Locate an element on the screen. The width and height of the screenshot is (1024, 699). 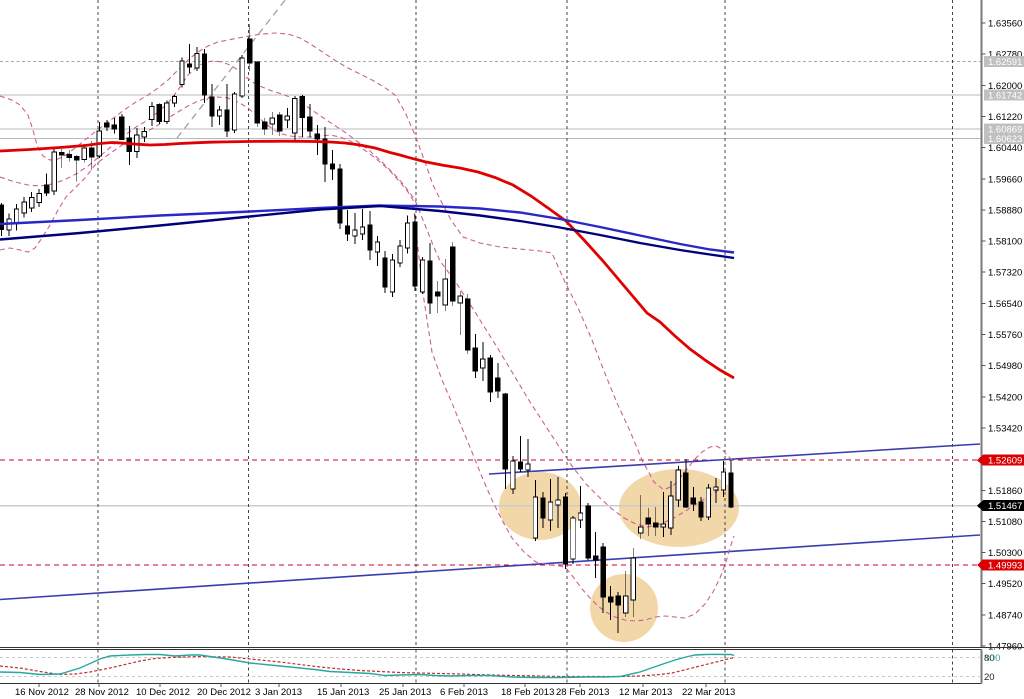
svg-text: 100 is located at coordinates (993, 658).